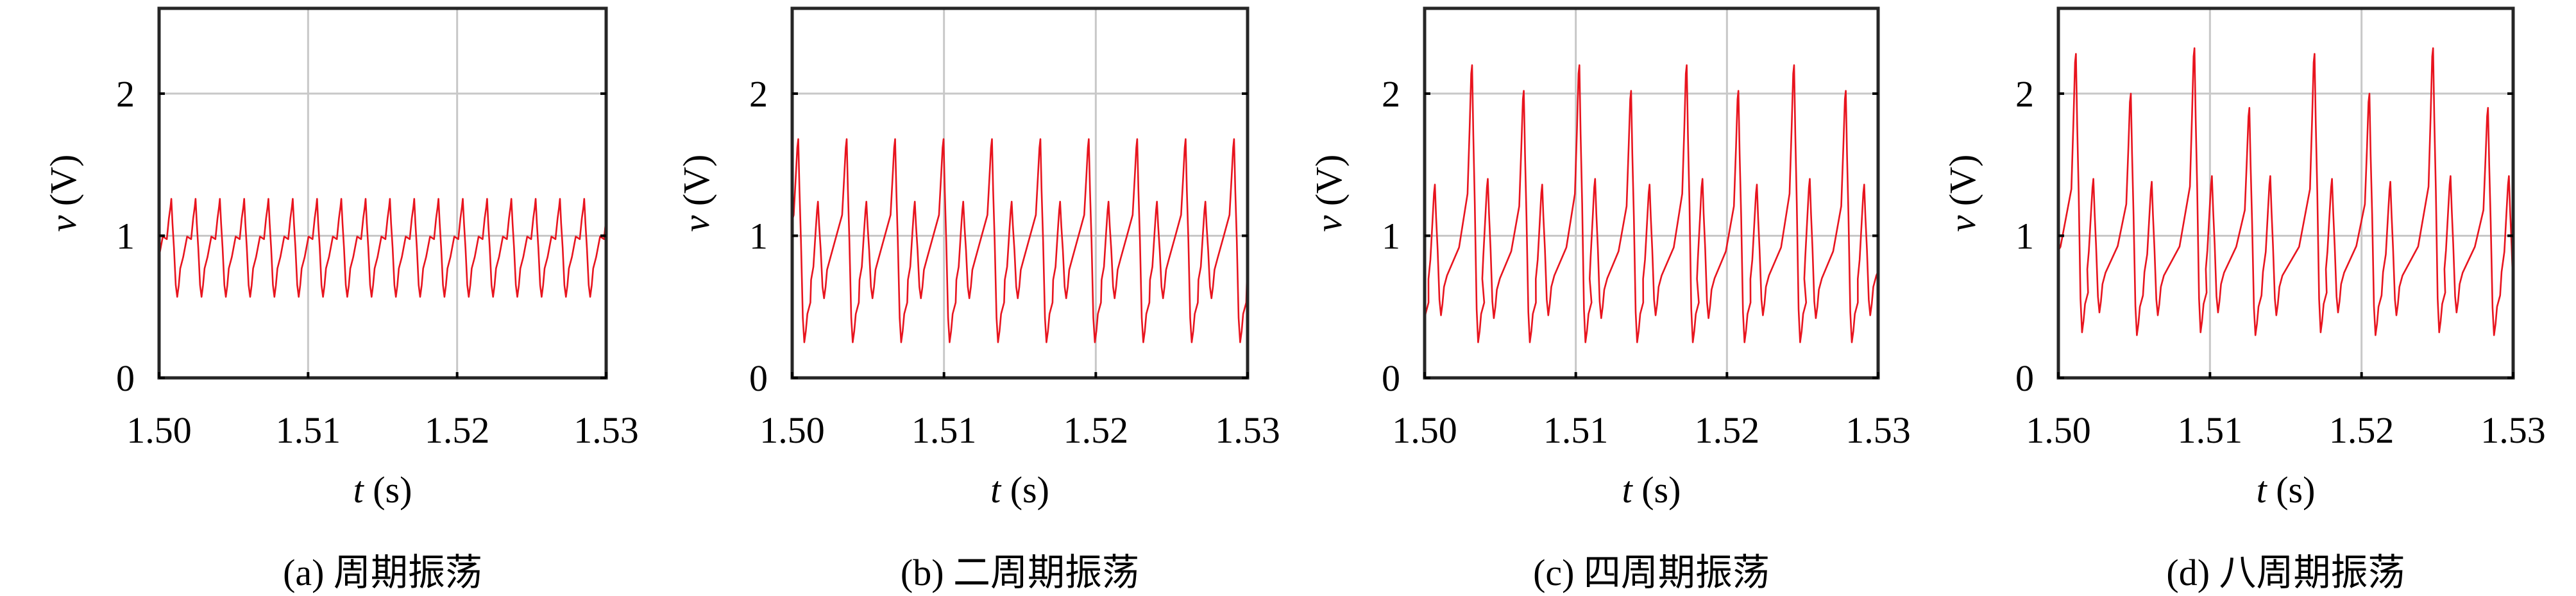  Describe the element at coordinates (382, 572) in the screenshot. I see `panel-caption: (a) 周期振荡` at that location.